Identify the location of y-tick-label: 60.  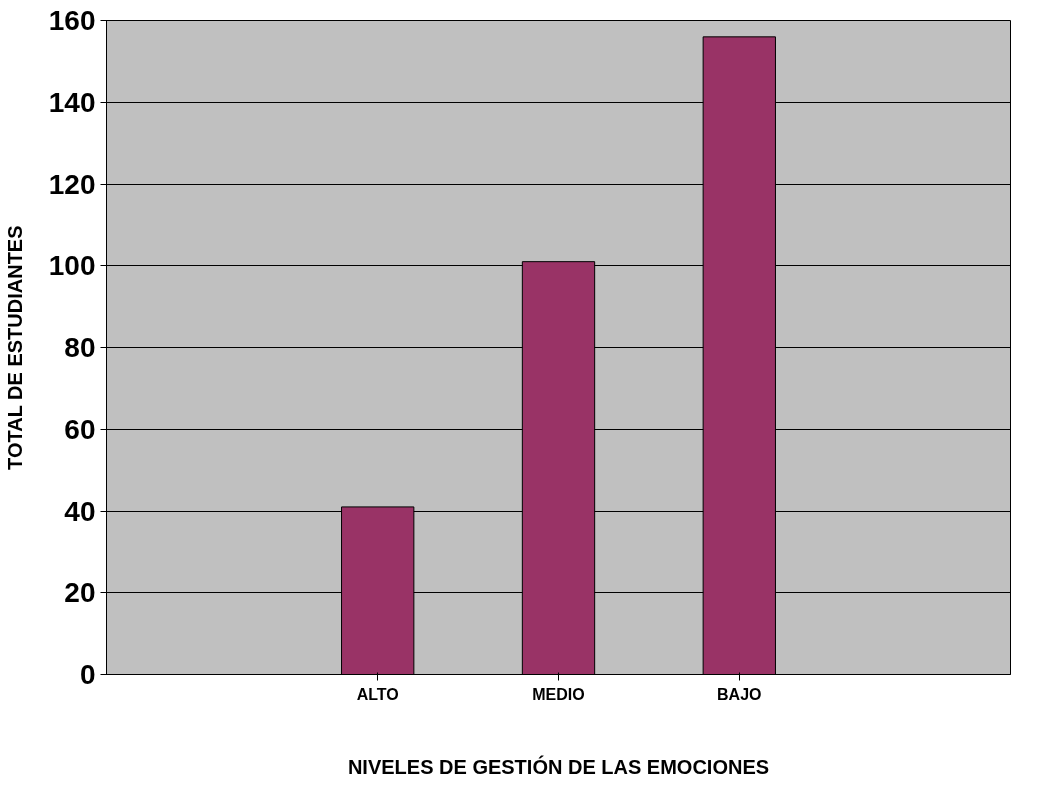
(80, 429).